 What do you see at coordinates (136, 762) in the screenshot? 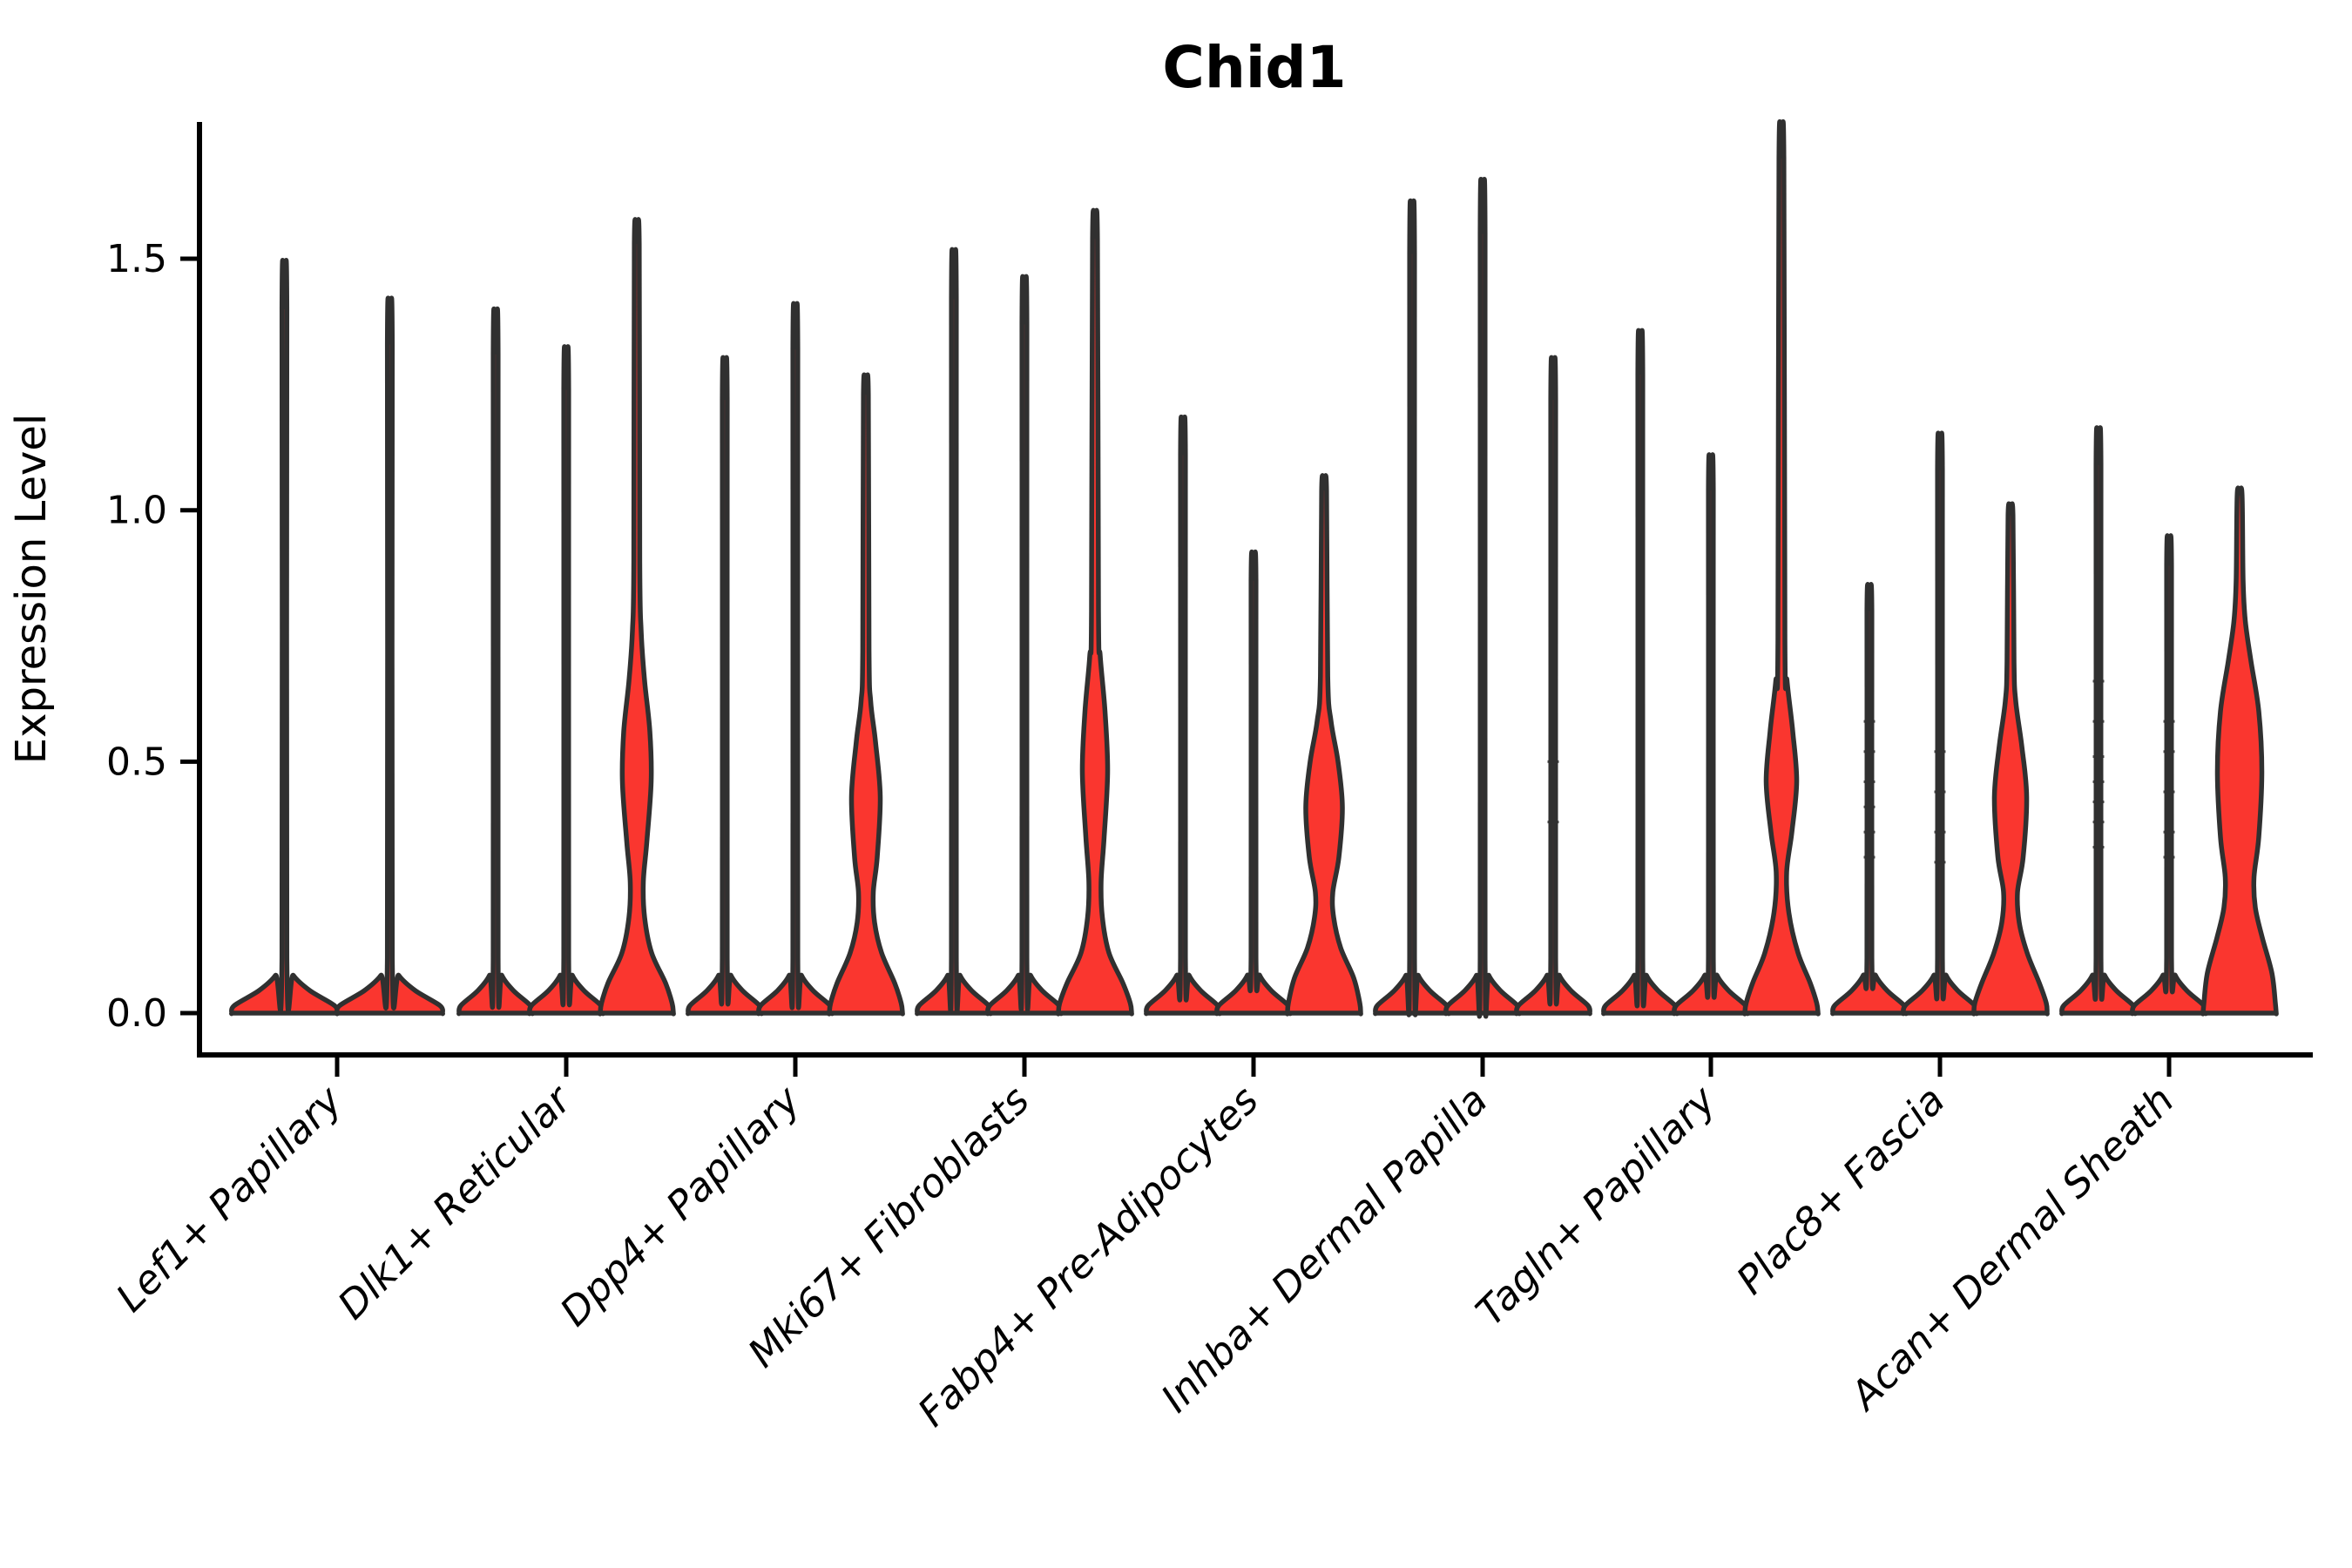
I see `y-tick-label: 0.5` at bounding box center [136, 762].